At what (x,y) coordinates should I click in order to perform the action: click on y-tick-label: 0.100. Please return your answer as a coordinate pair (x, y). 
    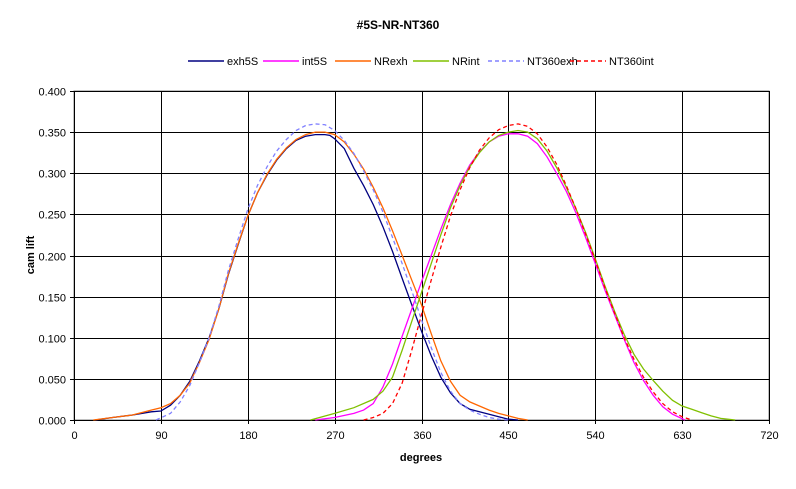
    Looking at the image, I should click on (52, 340).